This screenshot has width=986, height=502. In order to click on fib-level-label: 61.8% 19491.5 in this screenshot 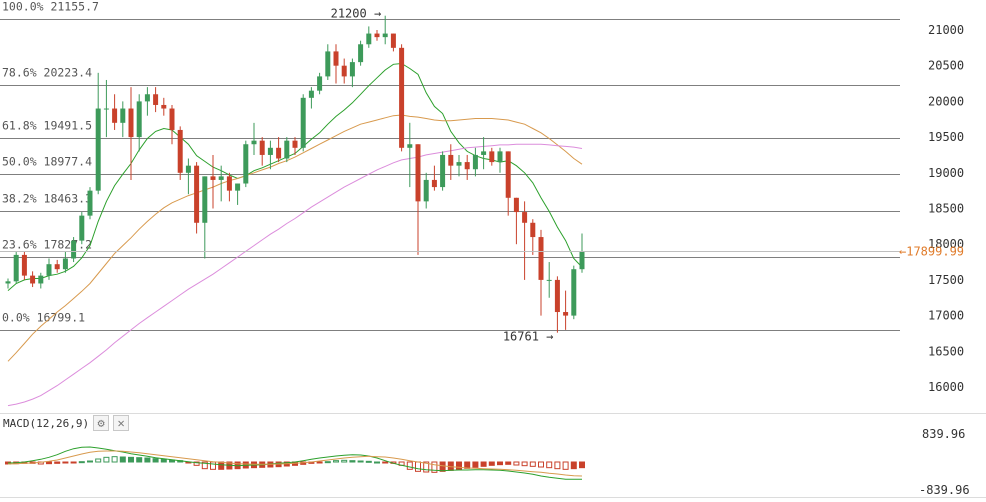, I will do `click(47, 126)`.